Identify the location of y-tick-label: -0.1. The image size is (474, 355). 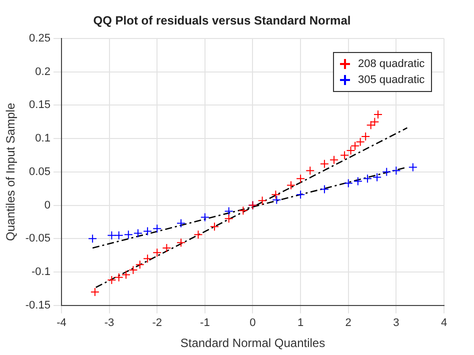
(41, 272).